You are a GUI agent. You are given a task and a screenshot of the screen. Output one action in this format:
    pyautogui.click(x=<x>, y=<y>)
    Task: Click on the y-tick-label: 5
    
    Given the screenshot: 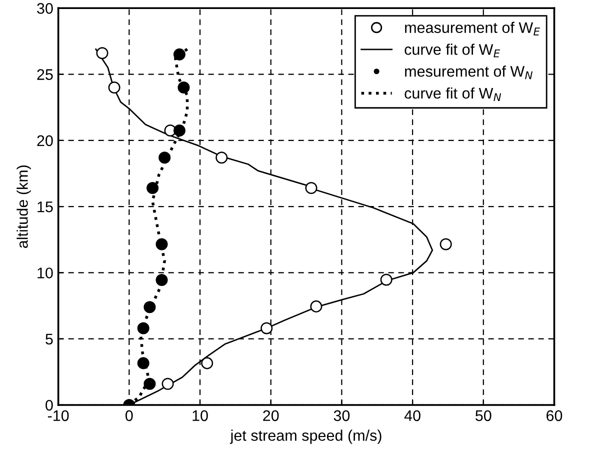 What is the action you would take?
    pyautogui.click(x=49, y=339)
    